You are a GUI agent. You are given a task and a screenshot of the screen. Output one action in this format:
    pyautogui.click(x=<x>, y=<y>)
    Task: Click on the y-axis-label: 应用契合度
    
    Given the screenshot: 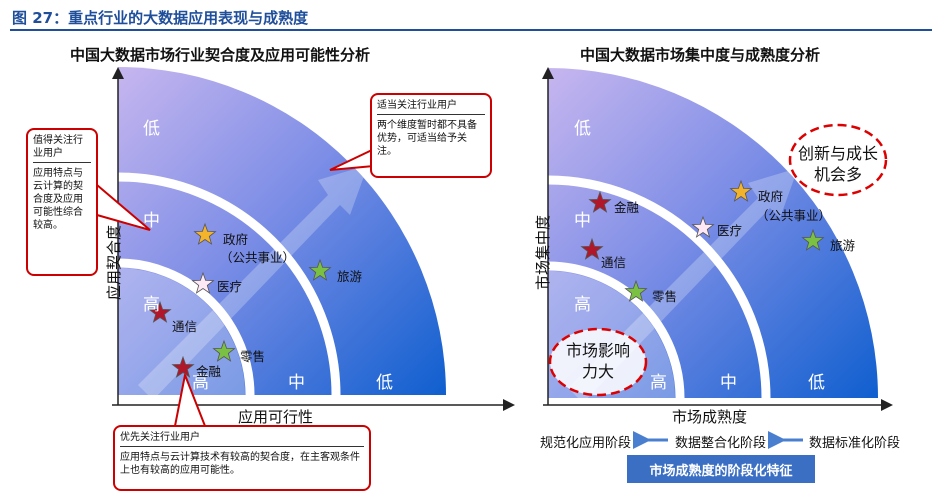 What is the action you would take?
    pyautogui.click(x=114, y=262)
    